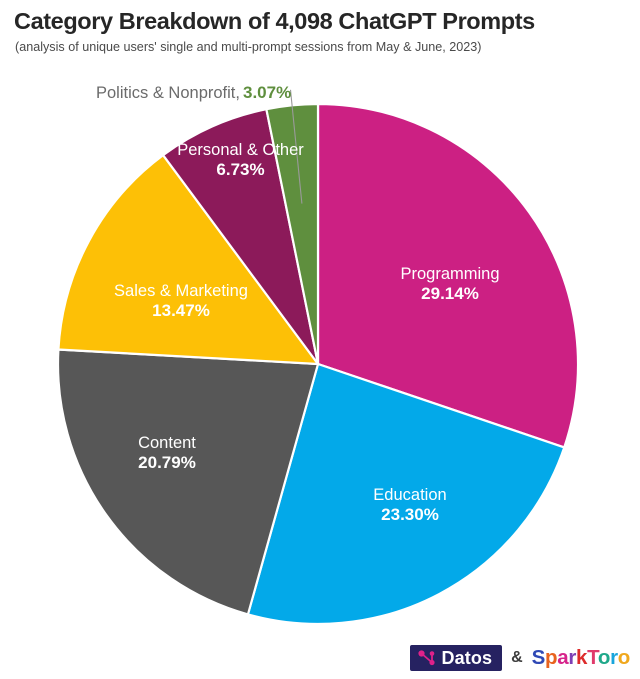 This screenshot has height=679, width=640. Describe the element at coordinates (572, 657) in the screenshot. I see `sparktoro-letter-3: r` at that location.